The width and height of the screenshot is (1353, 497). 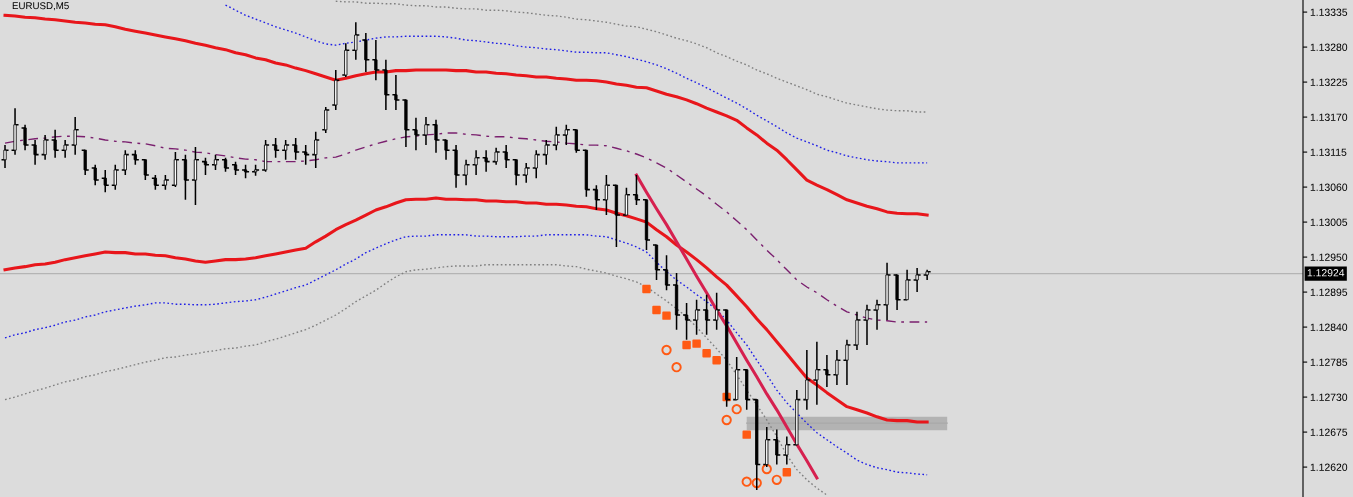 What do you see at coordinates (40, 6) in the screenshot?
I see `chart-title: EURUSD,M5` at bounding box center [40, 6].